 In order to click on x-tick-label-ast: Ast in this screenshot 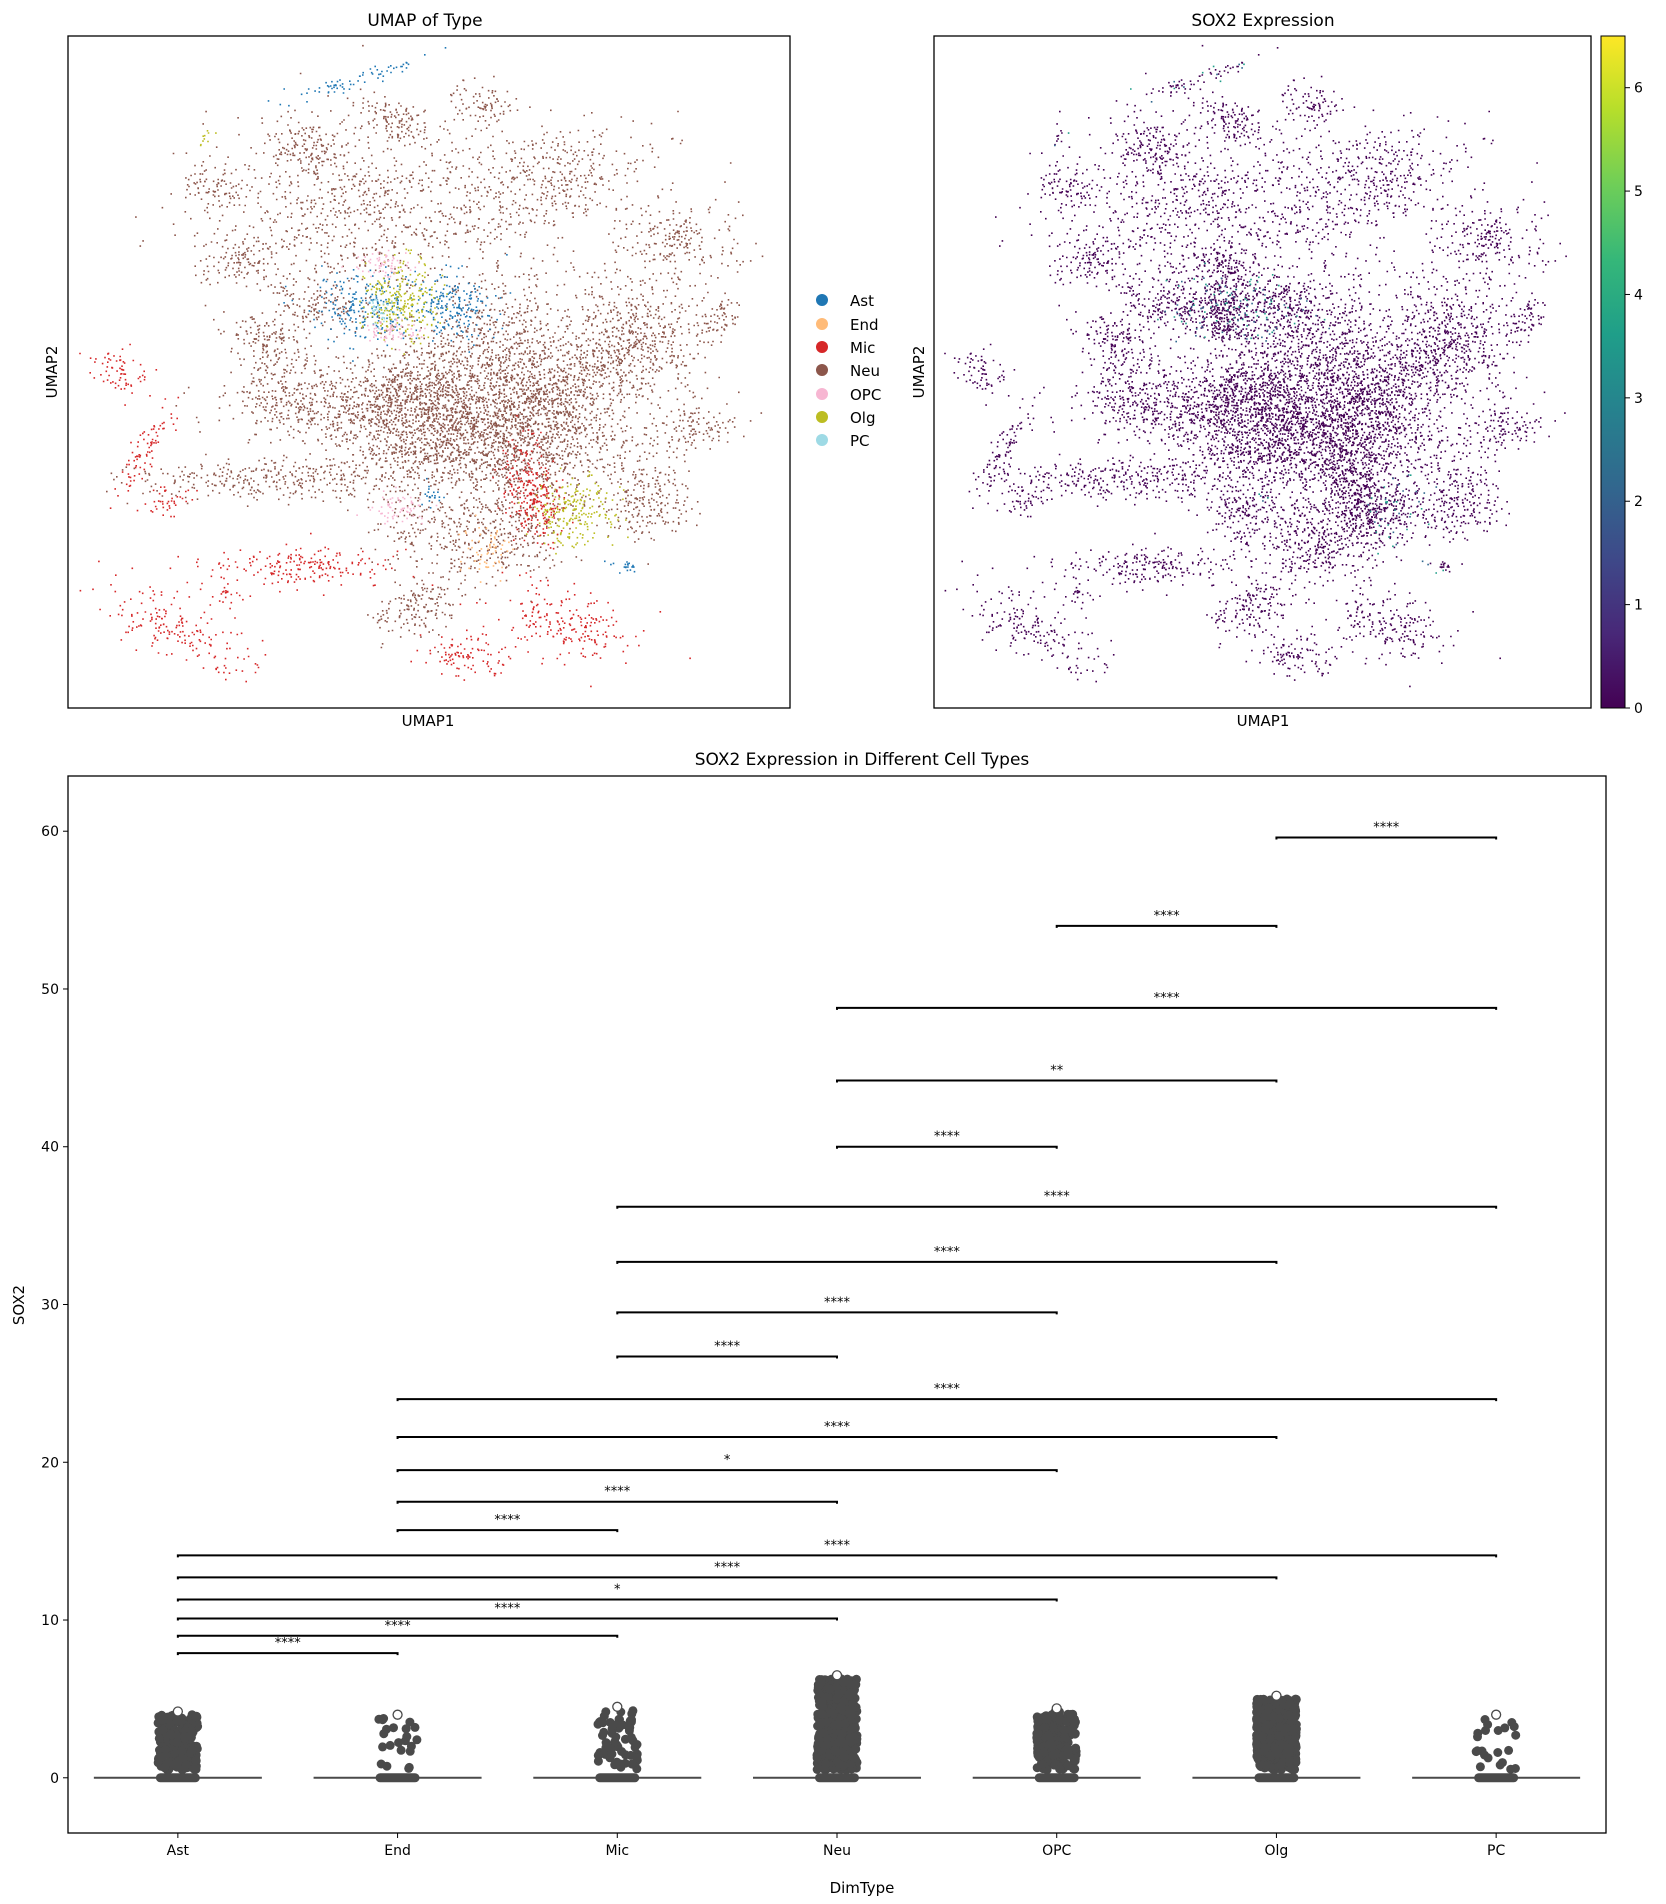, I will do `click(178, 1851)`.